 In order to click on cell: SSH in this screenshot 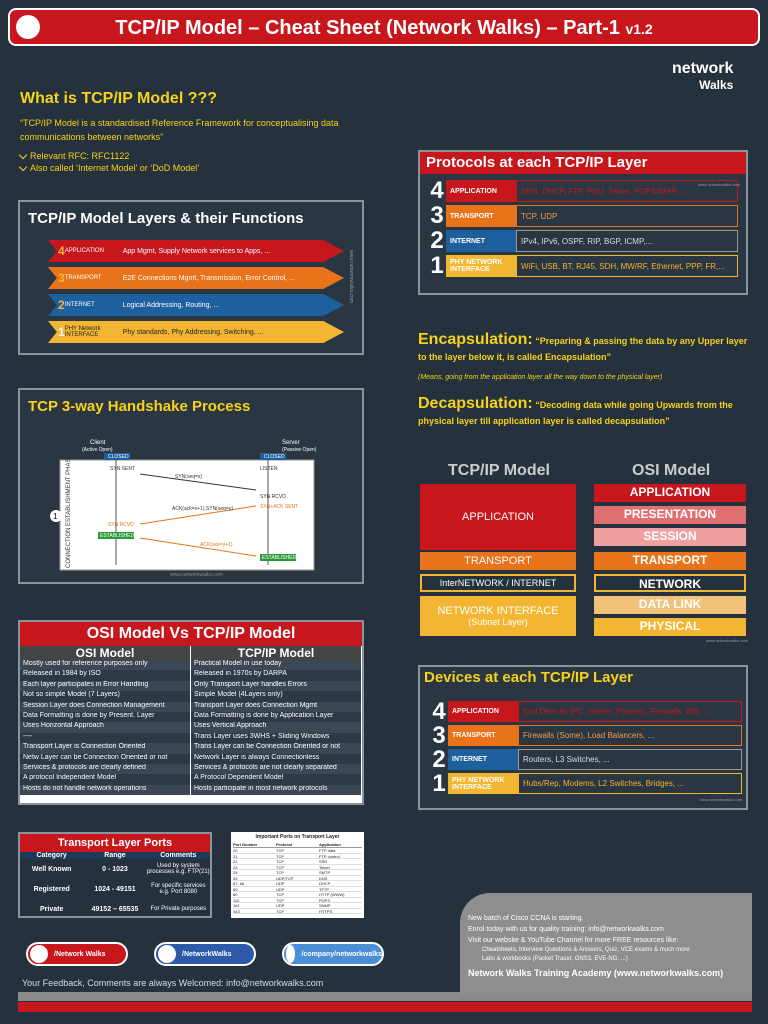, I will do `click(323, 861)`.